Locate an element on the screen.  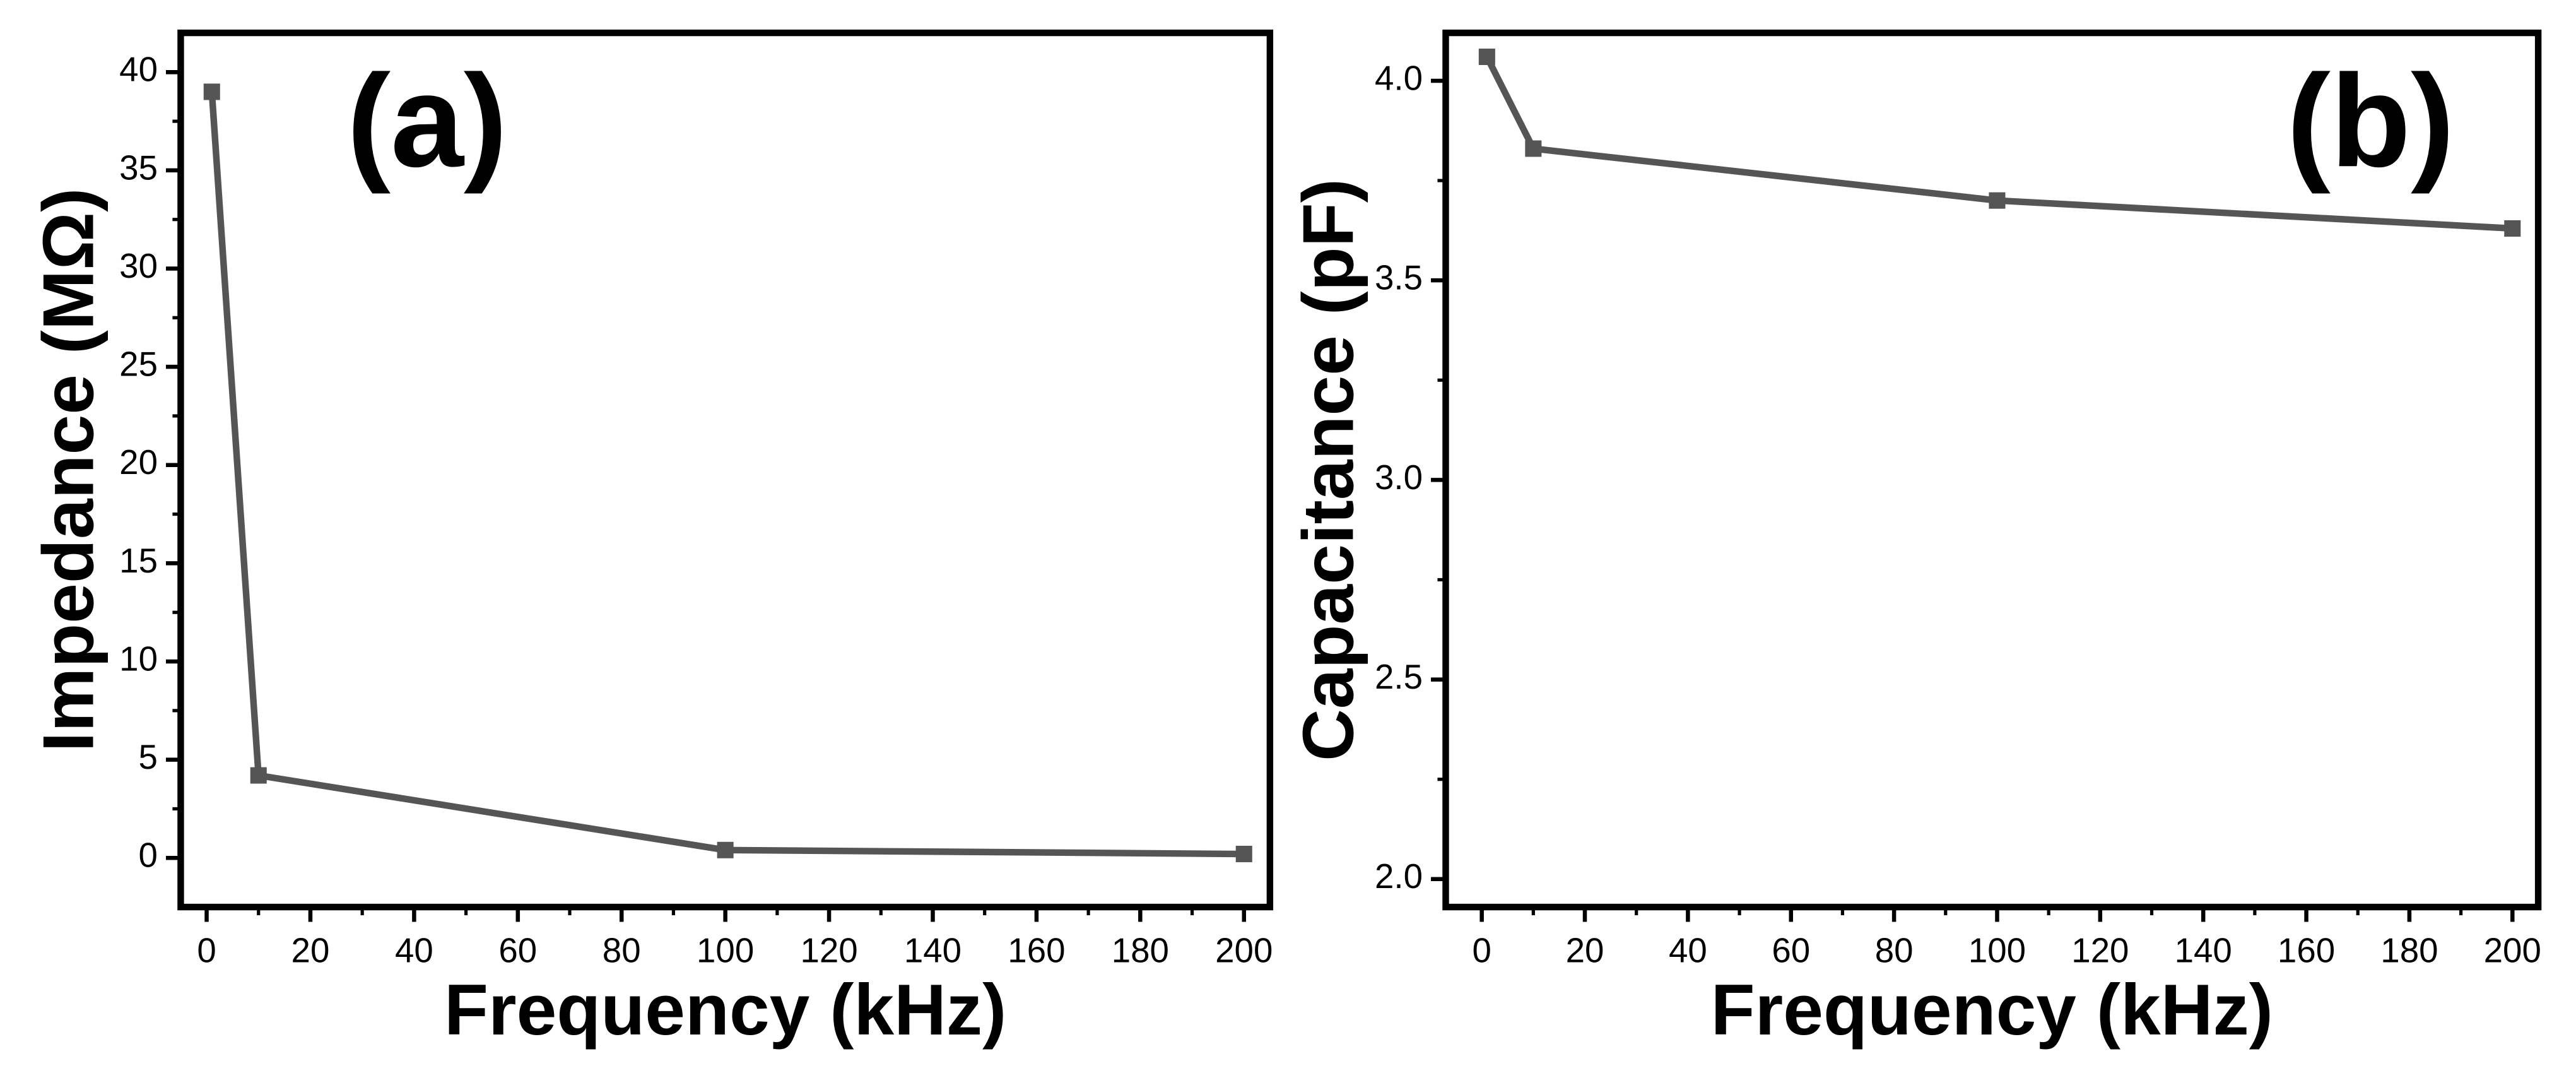
y-tick-label: 10 is located at coordinates (138, 659).